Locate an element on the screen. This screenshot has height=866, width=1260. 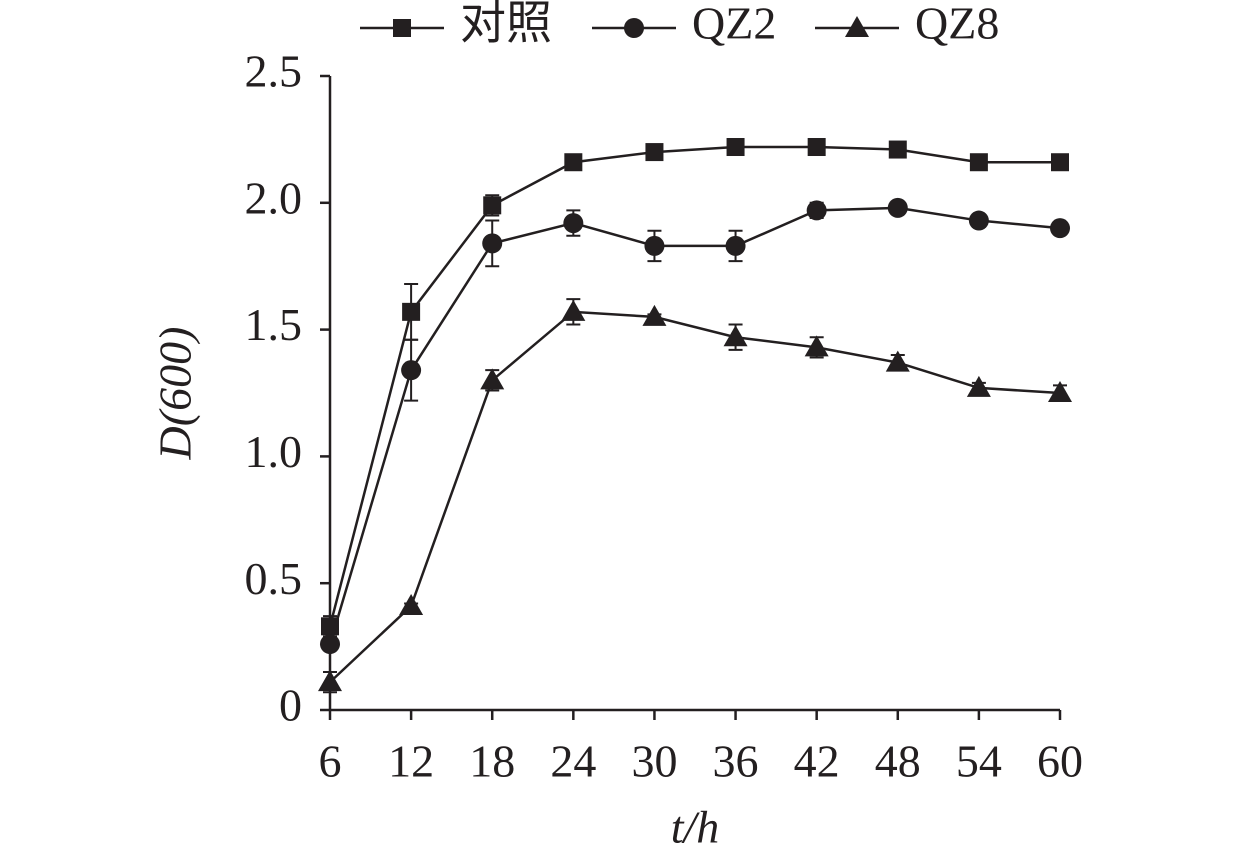
y-tick-label: 1.0 is located at coordinates (274, 451).